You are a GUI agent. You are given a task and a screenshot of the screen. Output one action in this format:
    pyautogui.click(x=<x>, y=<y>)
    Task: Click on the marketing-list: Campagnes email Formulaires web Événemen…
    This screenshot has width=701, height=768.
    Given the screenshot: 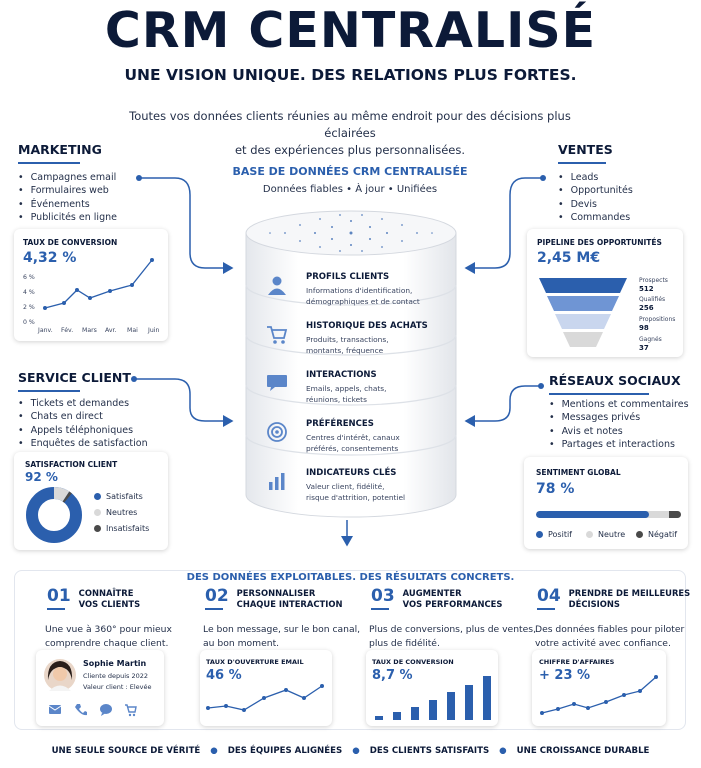 What is the action you would take?
    pyautogui.click(x=67, y=198)
    